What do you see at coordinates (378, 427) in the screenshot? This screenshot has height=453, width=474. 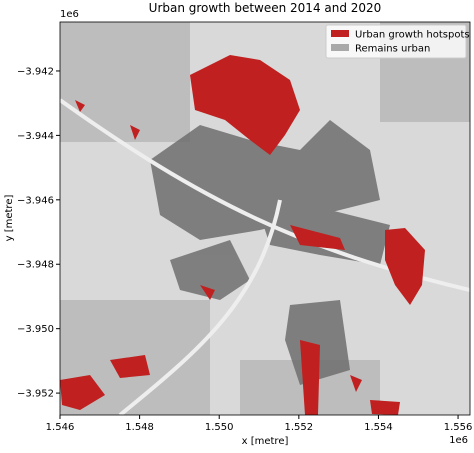 I see `x-tick-label: 1.554` at bounding box center [378, 427].